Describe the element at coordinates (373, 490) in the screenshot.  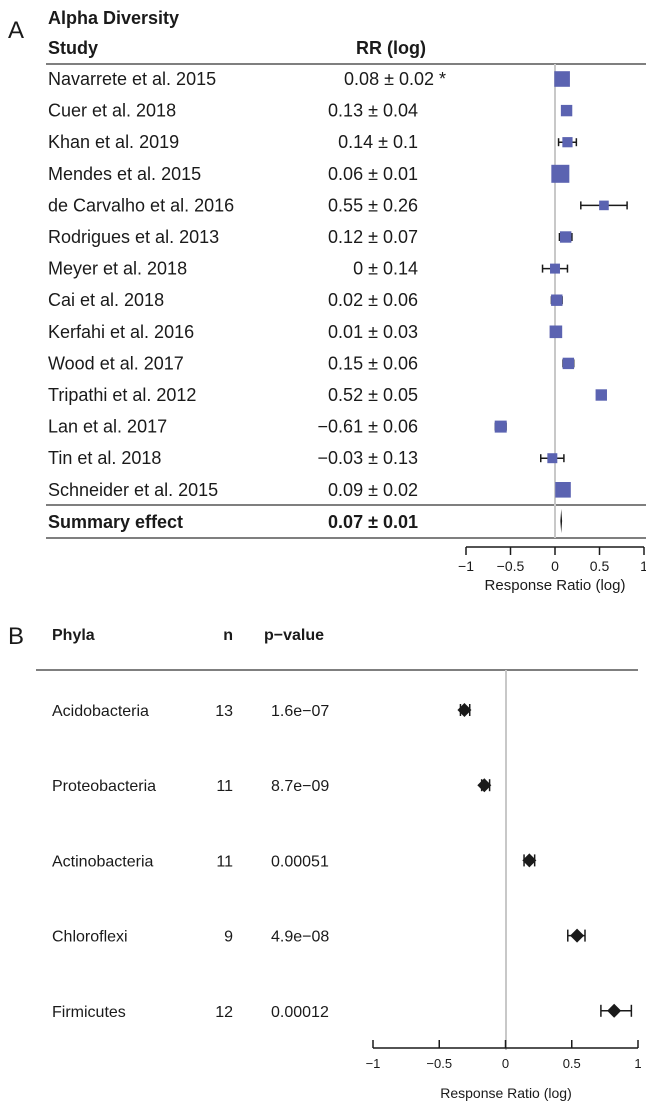
I see `study-rr-value: 0.09 ± 0.02` at that location.